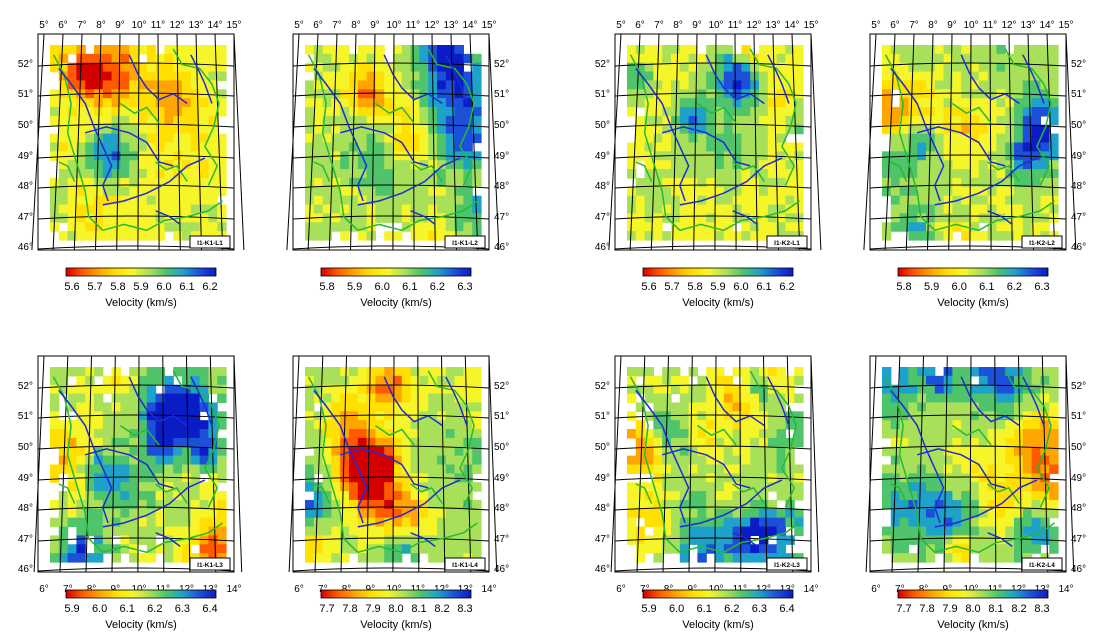 The width and height of the screenshot is (1107, 644). Describe the element at coordinates (371, 589) in the screenshot. I see `longitude-tick-label: 9°` at that location.